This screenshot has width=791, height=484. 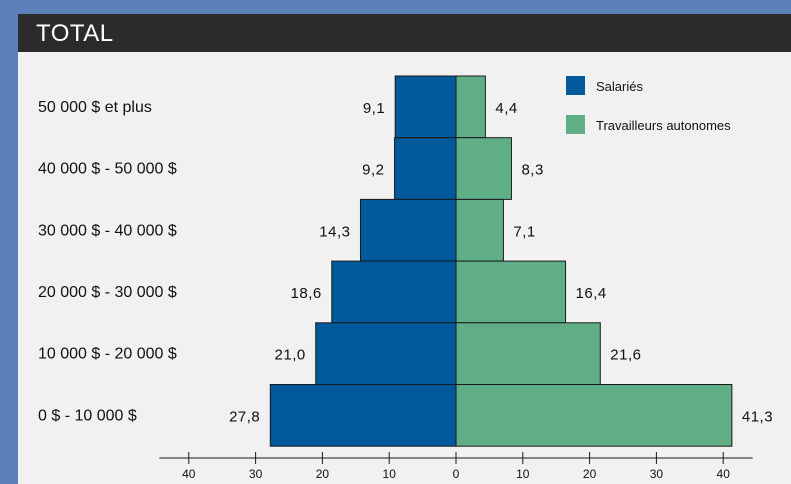 What do you see at coordinates (456, 474) in the screenshot?
I see `x-tick-label: 0` at bounding box center [456, 474].